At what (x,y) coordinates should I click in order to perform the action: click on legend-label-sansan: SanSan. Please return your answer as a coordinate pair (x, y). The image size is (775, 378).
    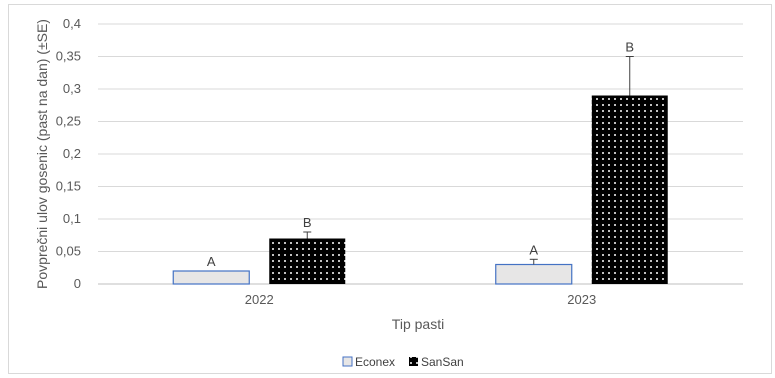
    Looking at the image, I should click on (442, 362).